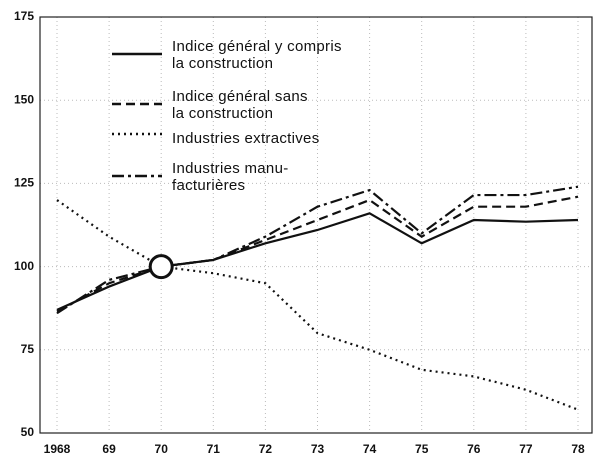 The width and height of the screenshot is (600, 465). I want to click on x-tick-label: 78, so click(578, 449).